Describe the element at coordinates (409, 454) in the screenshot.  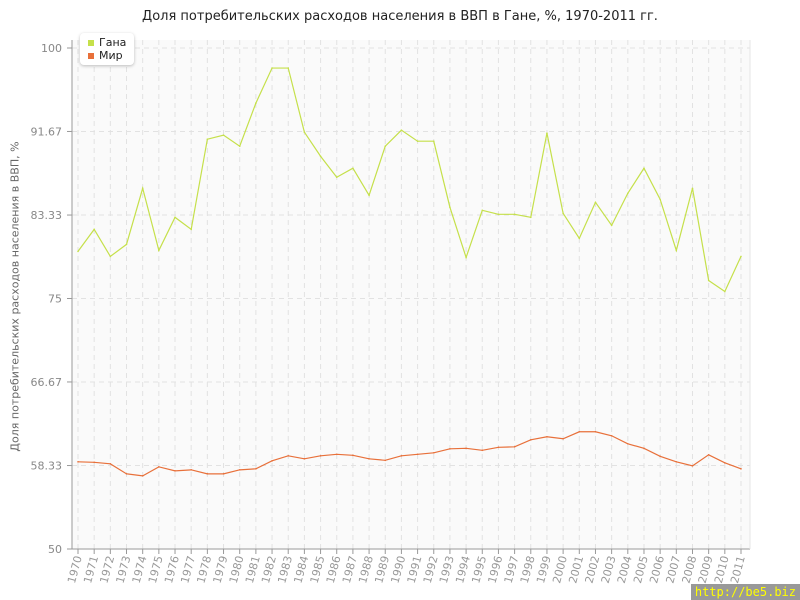
I see `series-line-world` at that location.